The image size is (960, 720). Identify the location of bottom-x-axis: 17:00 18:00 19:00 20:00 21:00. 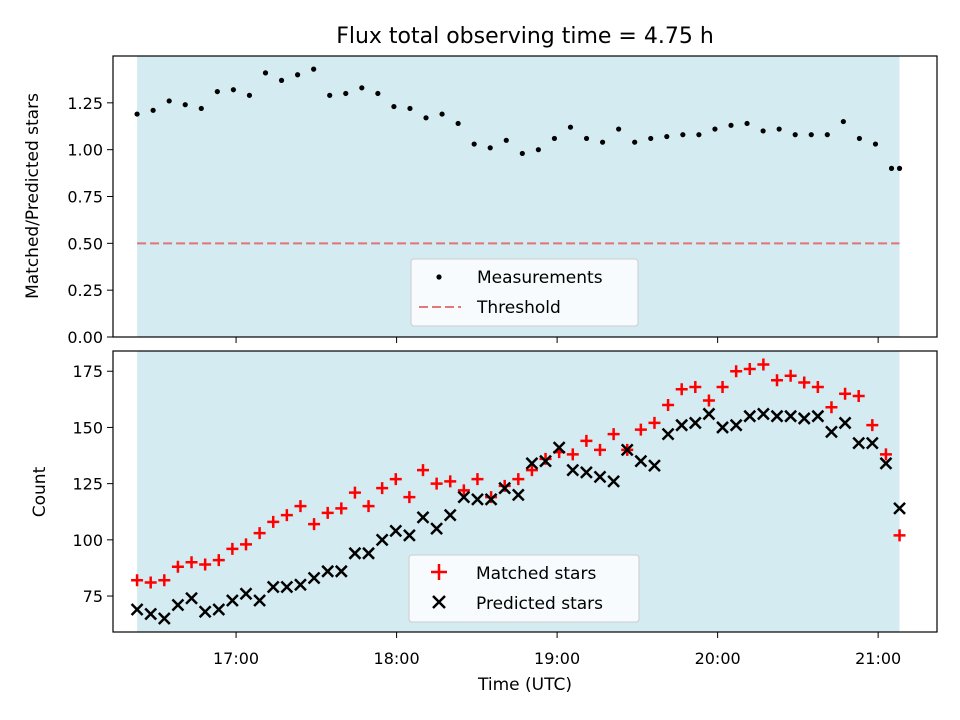
(557, 650).